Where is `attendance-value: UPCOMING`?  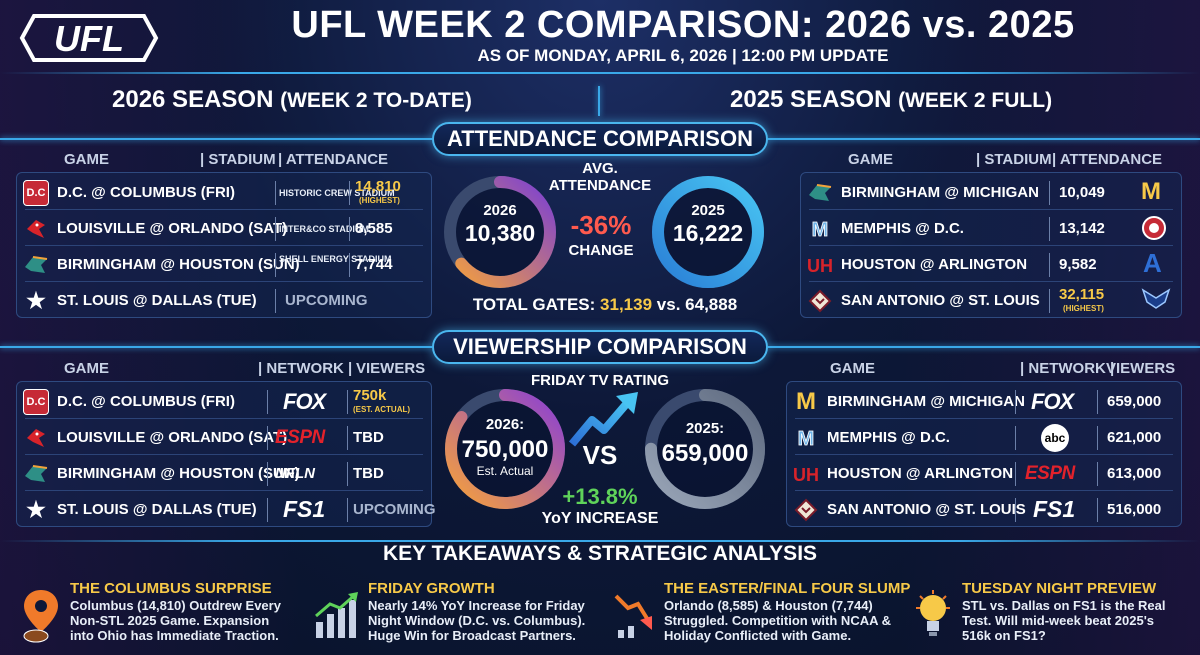
attendance-value: UPCOMING is located at coordinates (326, 300).